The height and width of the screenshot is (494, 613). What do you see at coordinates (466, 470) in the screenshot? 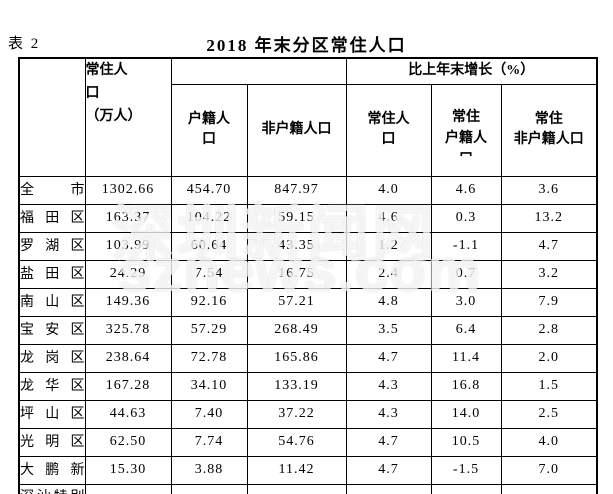
I see `growth-hukou-cell: -1.5` at bounding box center [466, 470].